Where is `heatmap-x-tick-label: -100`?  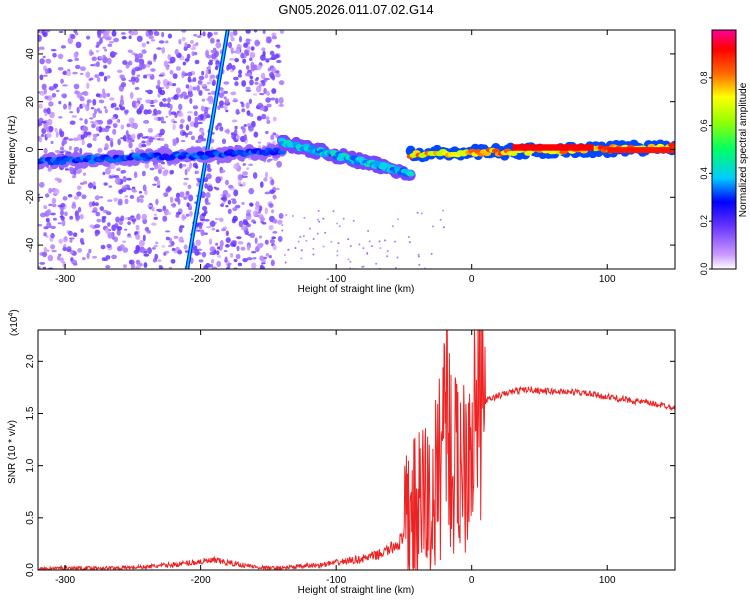 heatmap-x-tick-label: -100 is located at coordinates (336, 279).